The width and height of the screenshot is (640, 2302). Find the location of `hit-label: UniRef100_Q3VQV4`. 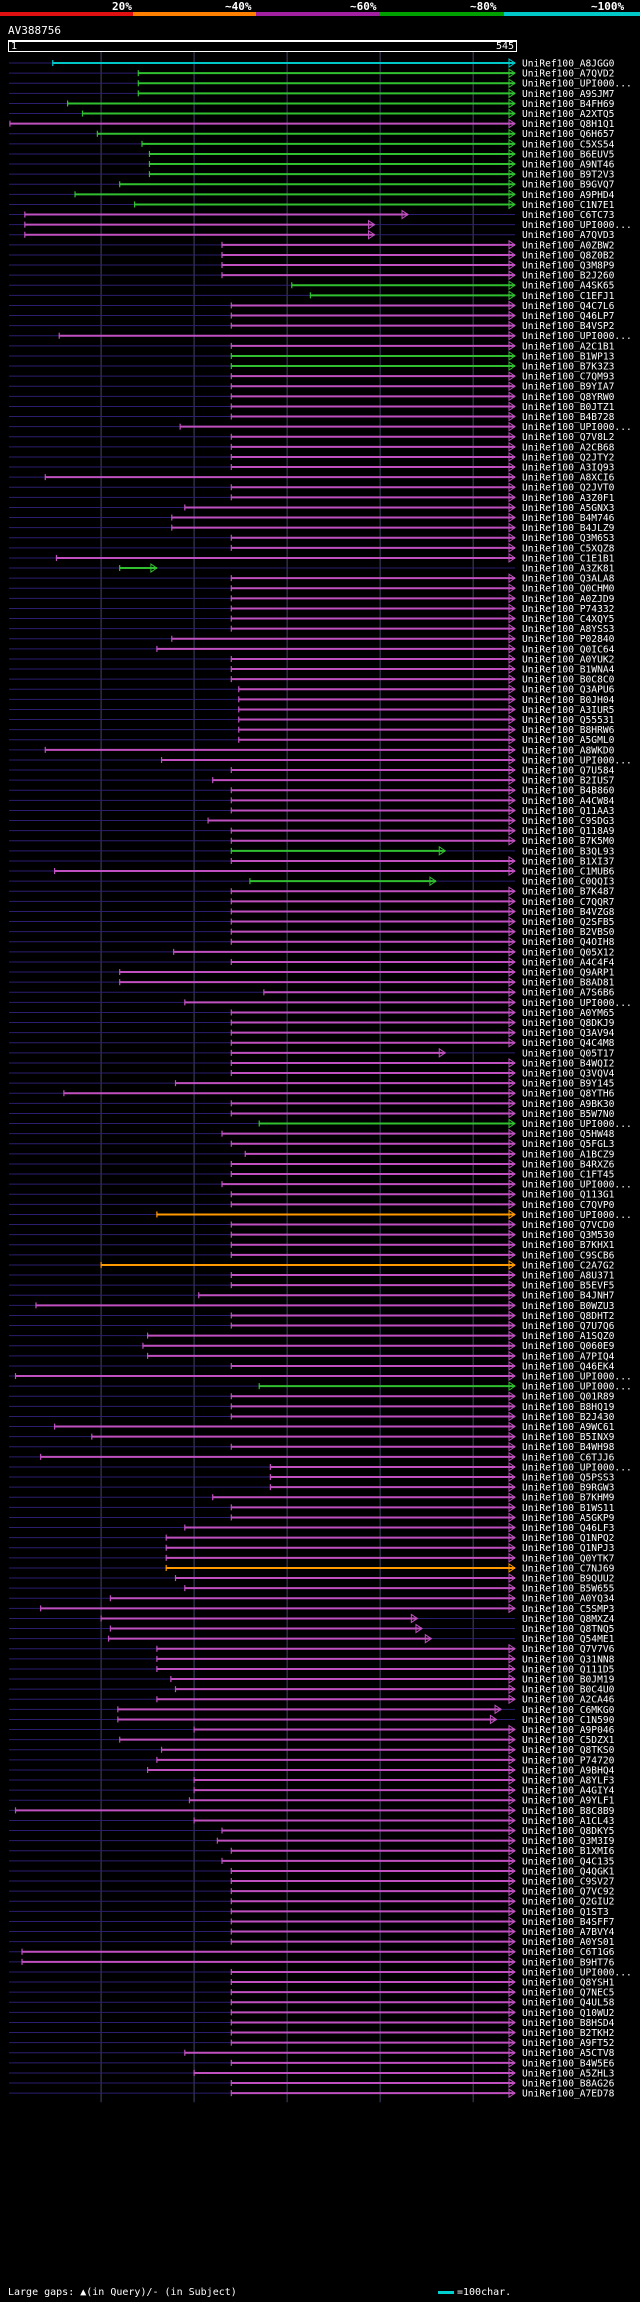

hit-label: UniRef100_Q3VQV4 is located at coordinates (568, 1073).